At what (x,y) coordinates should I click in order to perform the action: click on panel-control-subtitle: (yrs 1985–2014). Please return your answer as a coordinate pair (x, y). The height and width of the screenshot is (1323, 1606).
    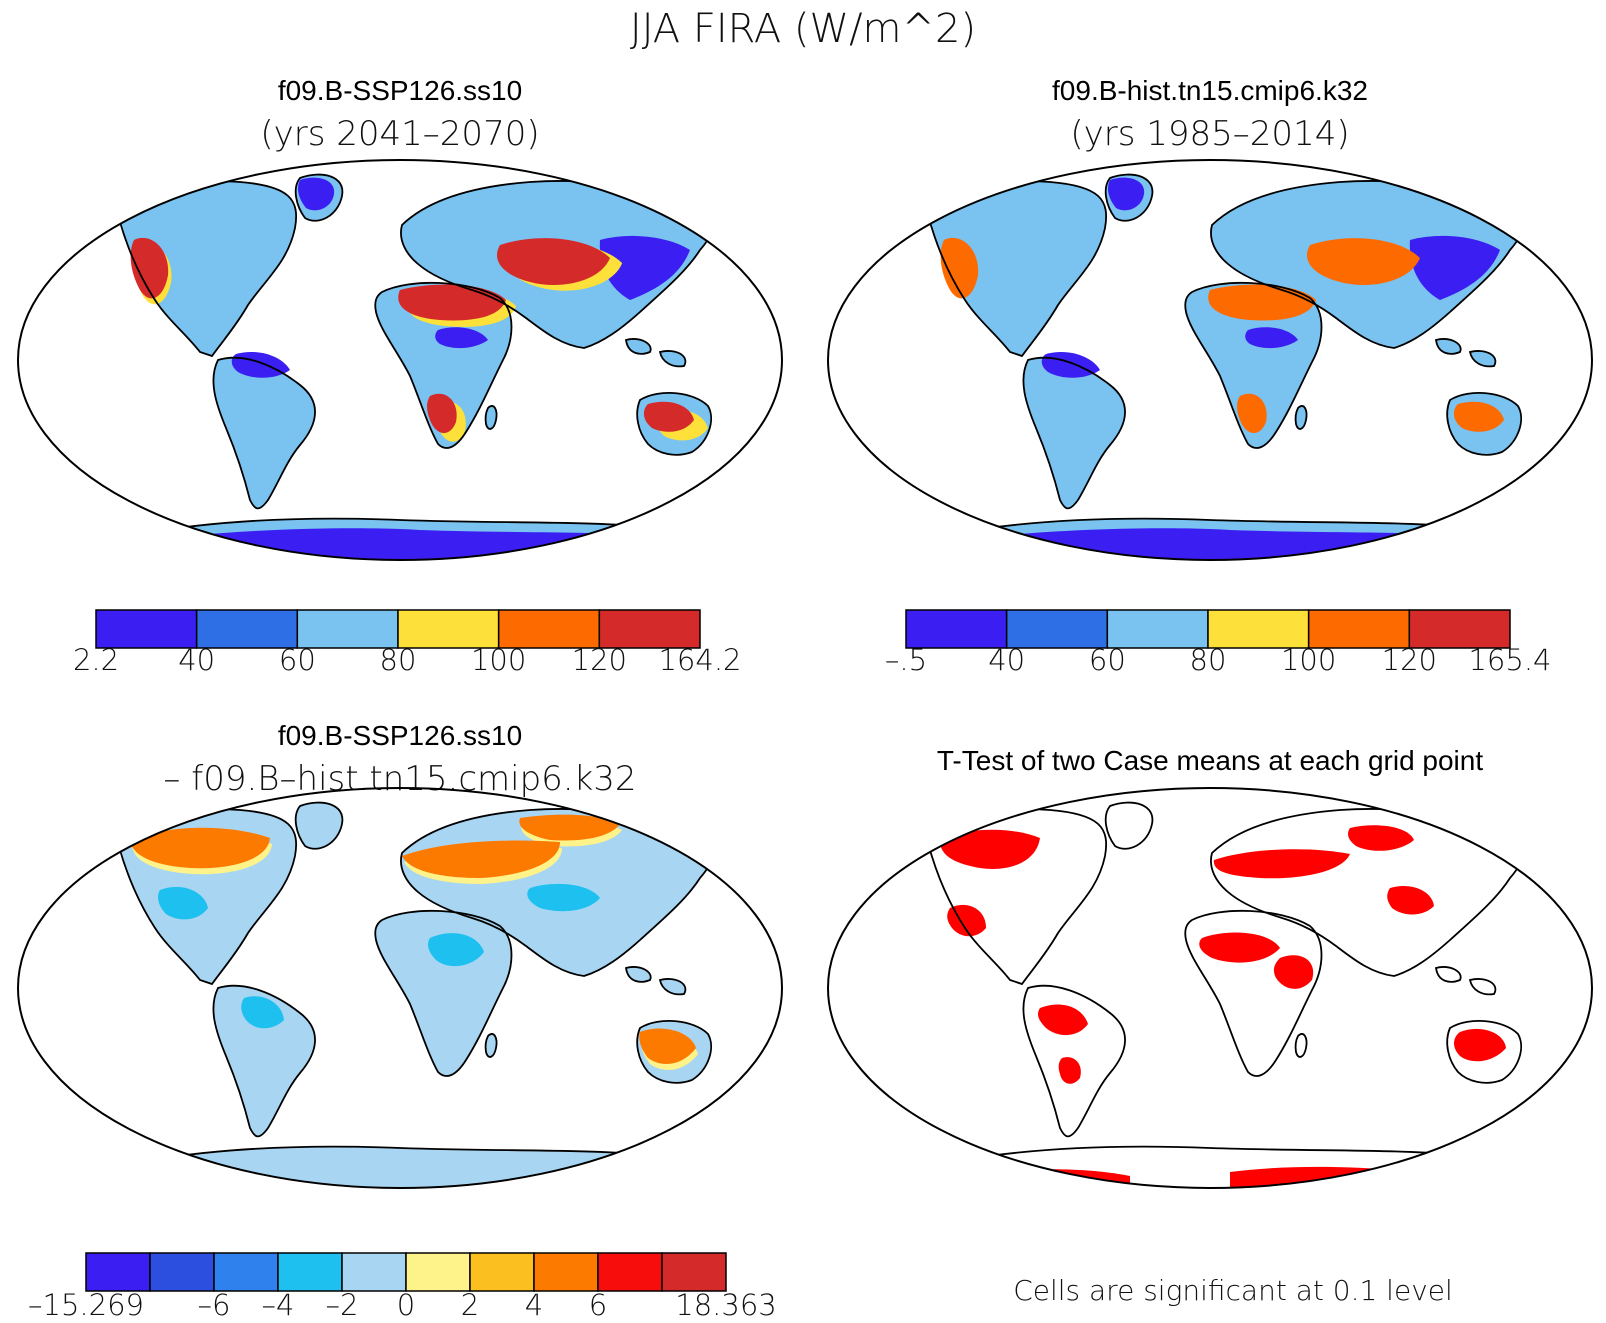
    Looking at the image, I should click on (1209, 134).